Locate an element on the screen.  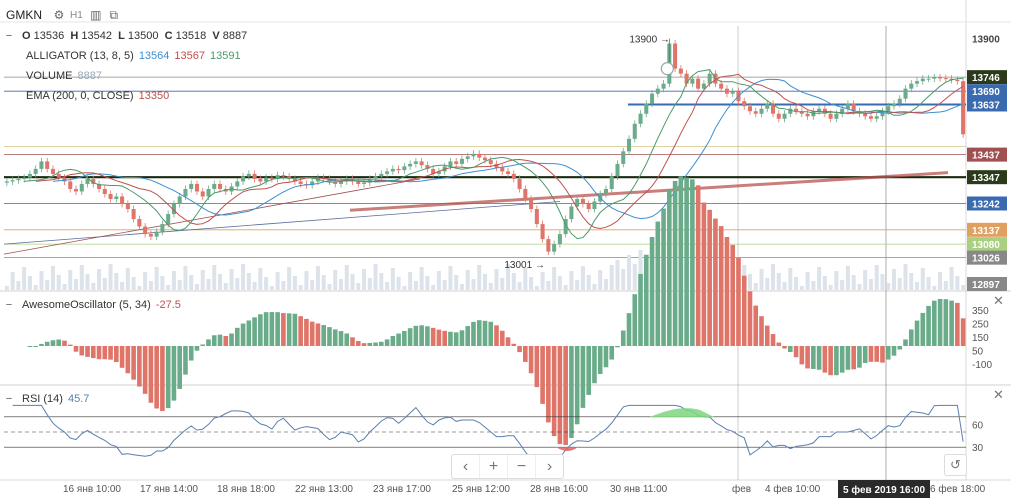
zoom-out-button: − is located at coordinates (522, 466).